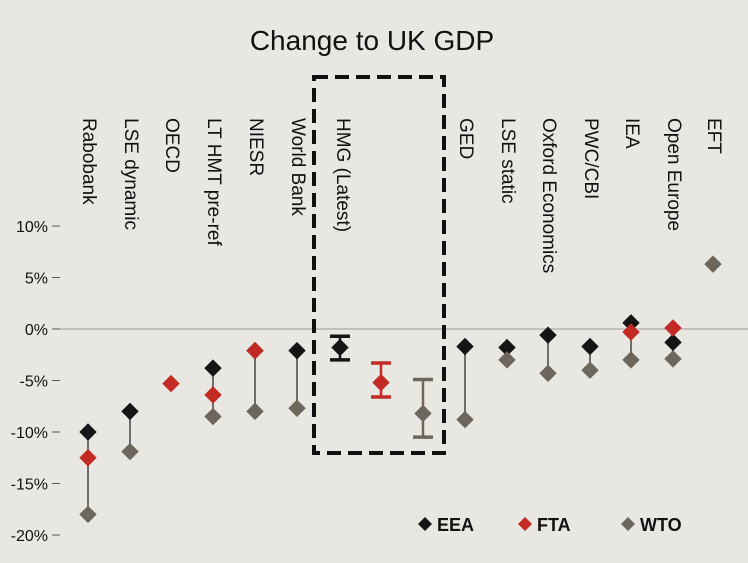 This screenshot has width=748, height=563. I want to click on y-tick-label: -20%, so click(29, 536).